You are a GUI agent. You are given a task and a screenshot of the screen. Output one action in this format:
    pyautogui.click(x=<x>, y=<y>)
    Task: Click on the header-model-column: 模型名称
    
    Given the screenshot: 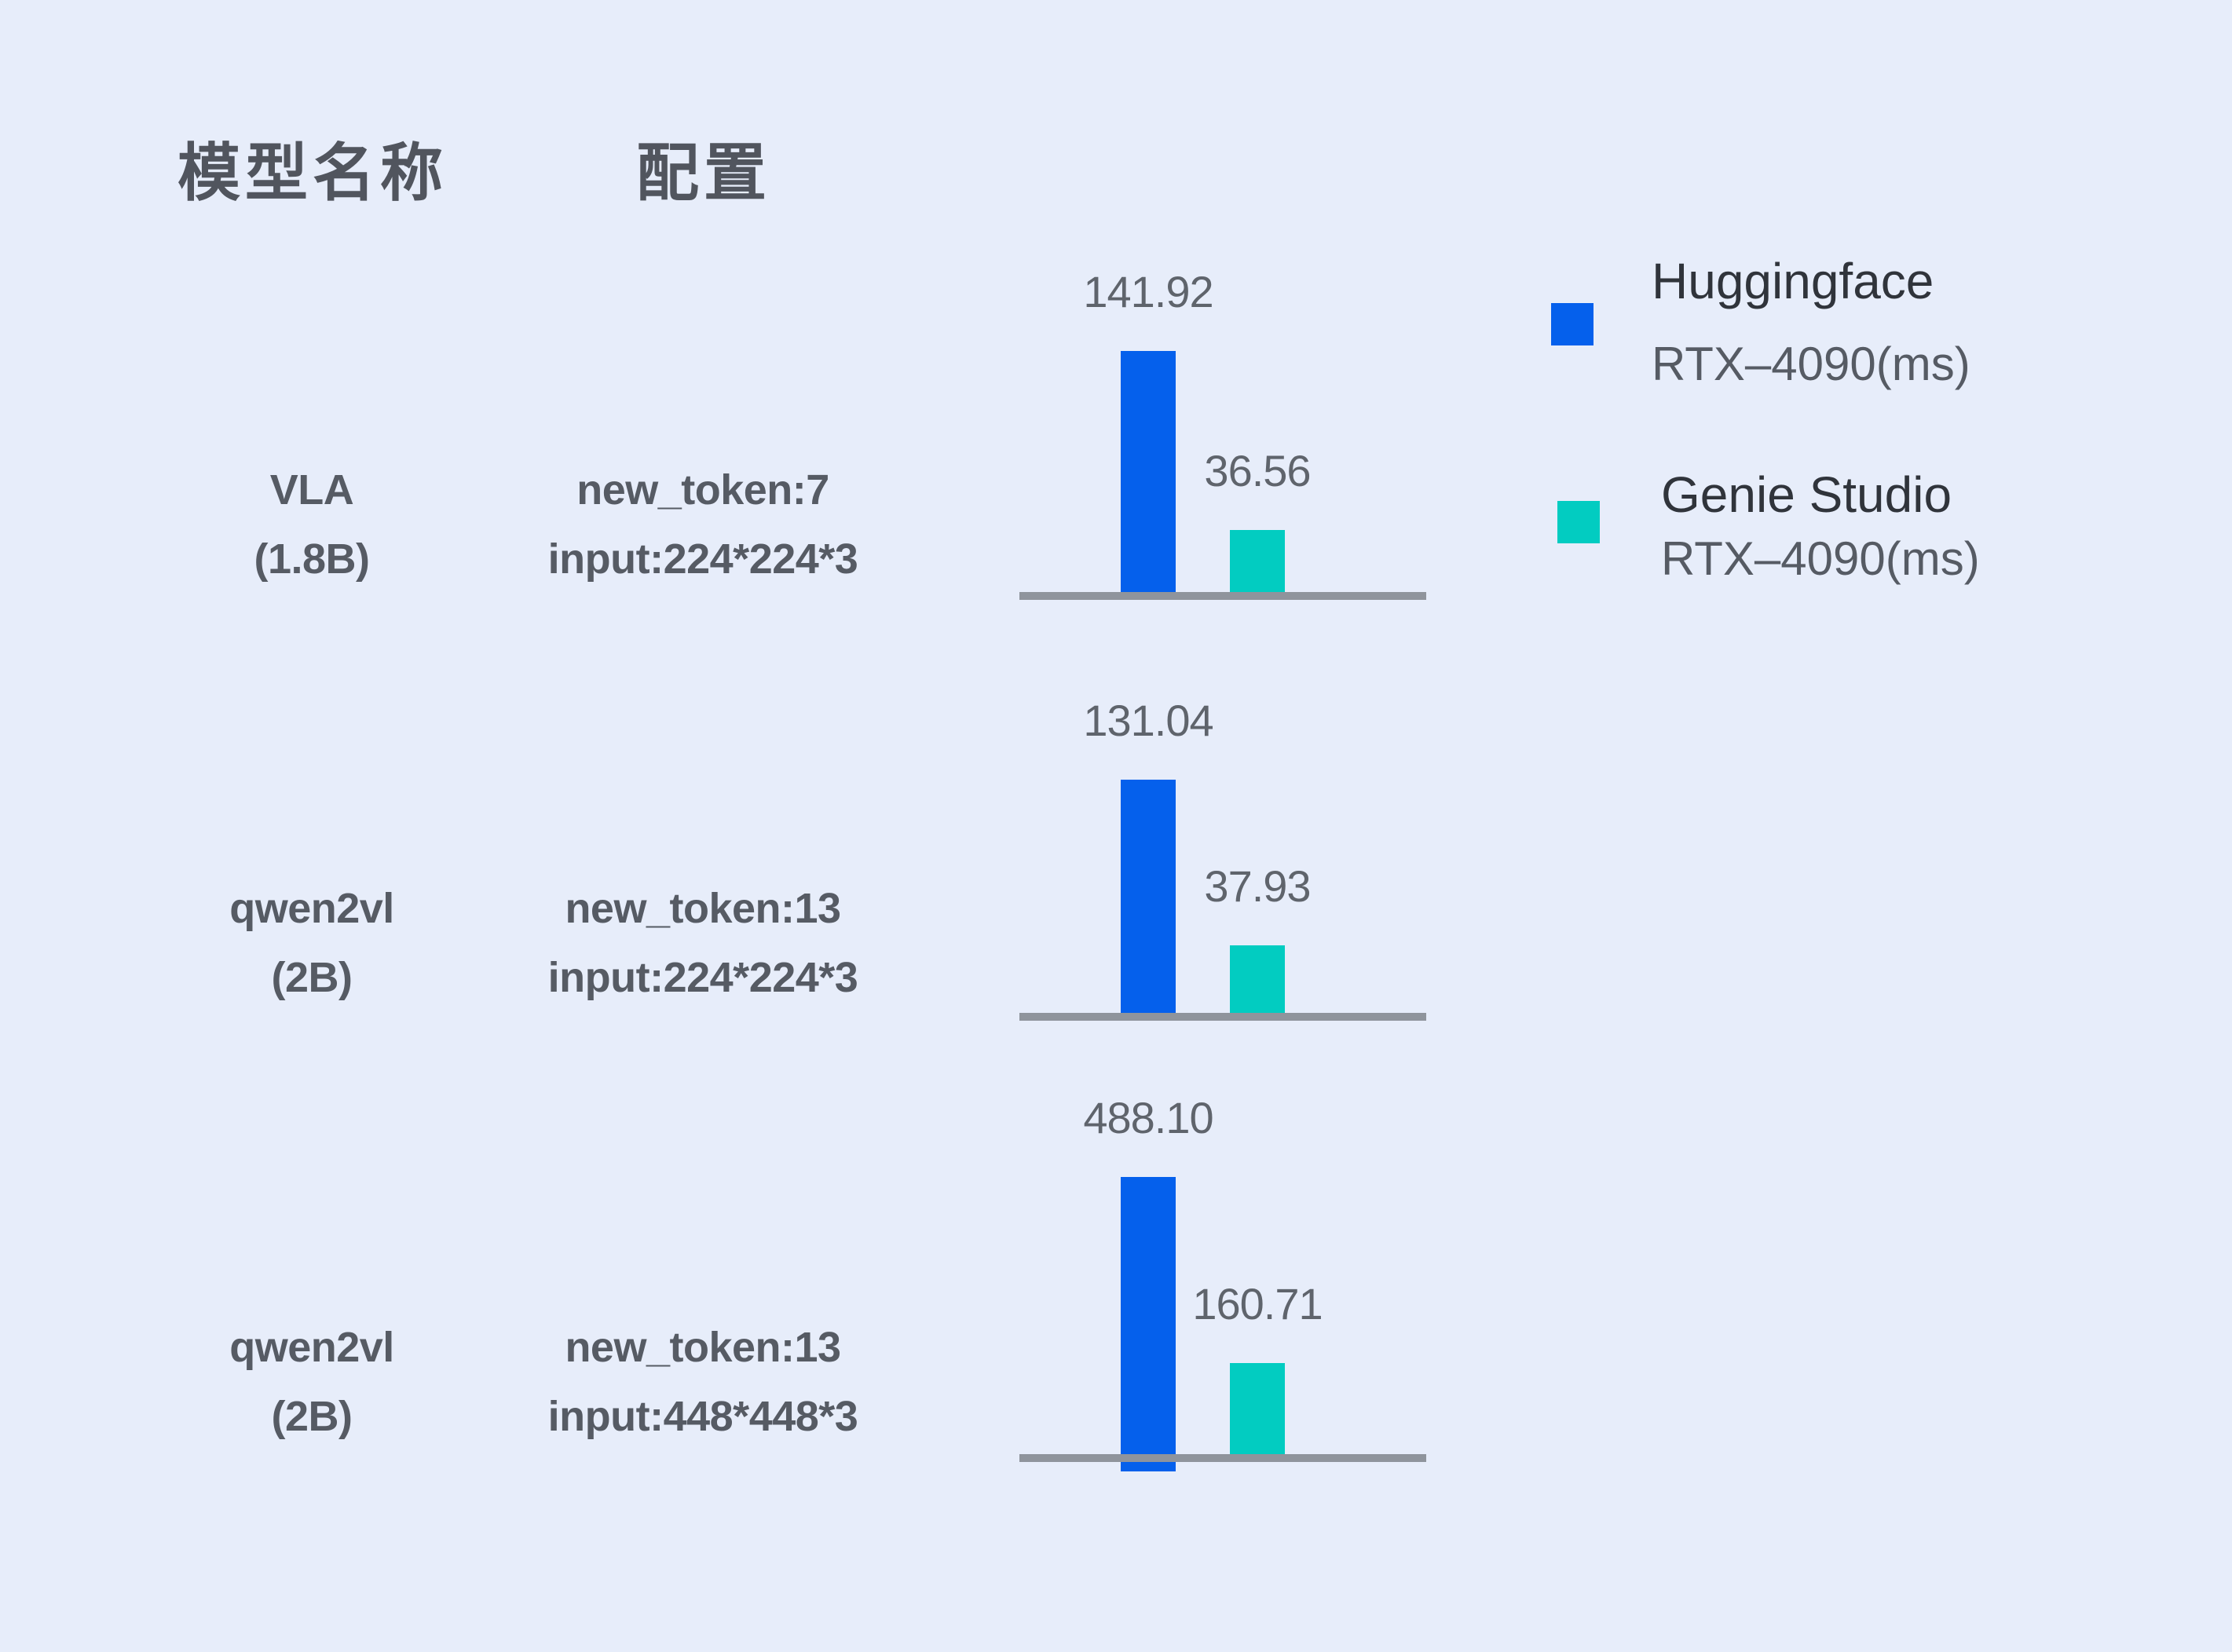 What is the action you would take?
    pyautogui.click(x=312, y=173)
    